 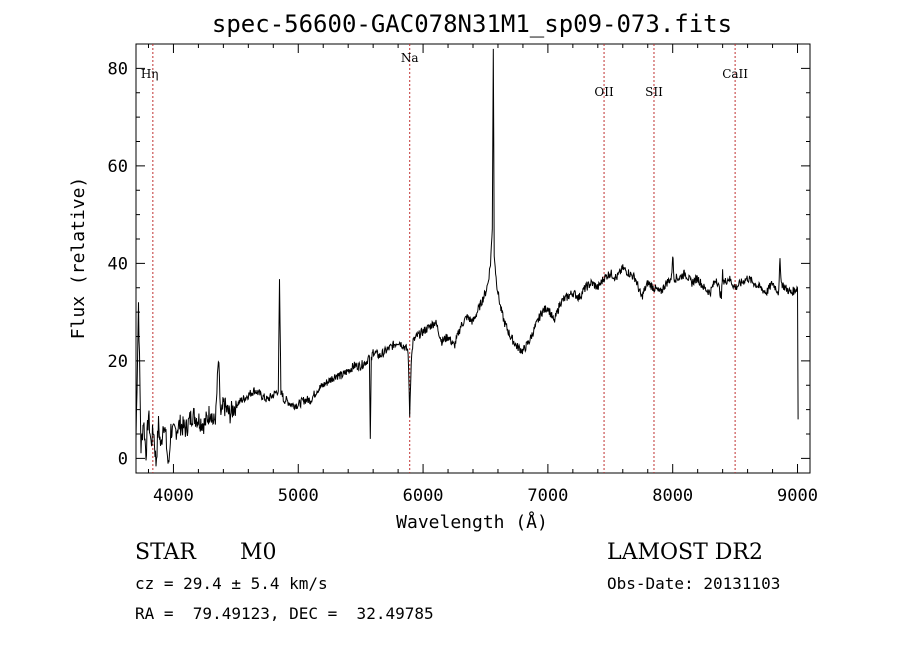 What do you see at coordinates (604, 92) in the screenshot?
I see `line-marker-label: OII` at bounding box center [604, 92].